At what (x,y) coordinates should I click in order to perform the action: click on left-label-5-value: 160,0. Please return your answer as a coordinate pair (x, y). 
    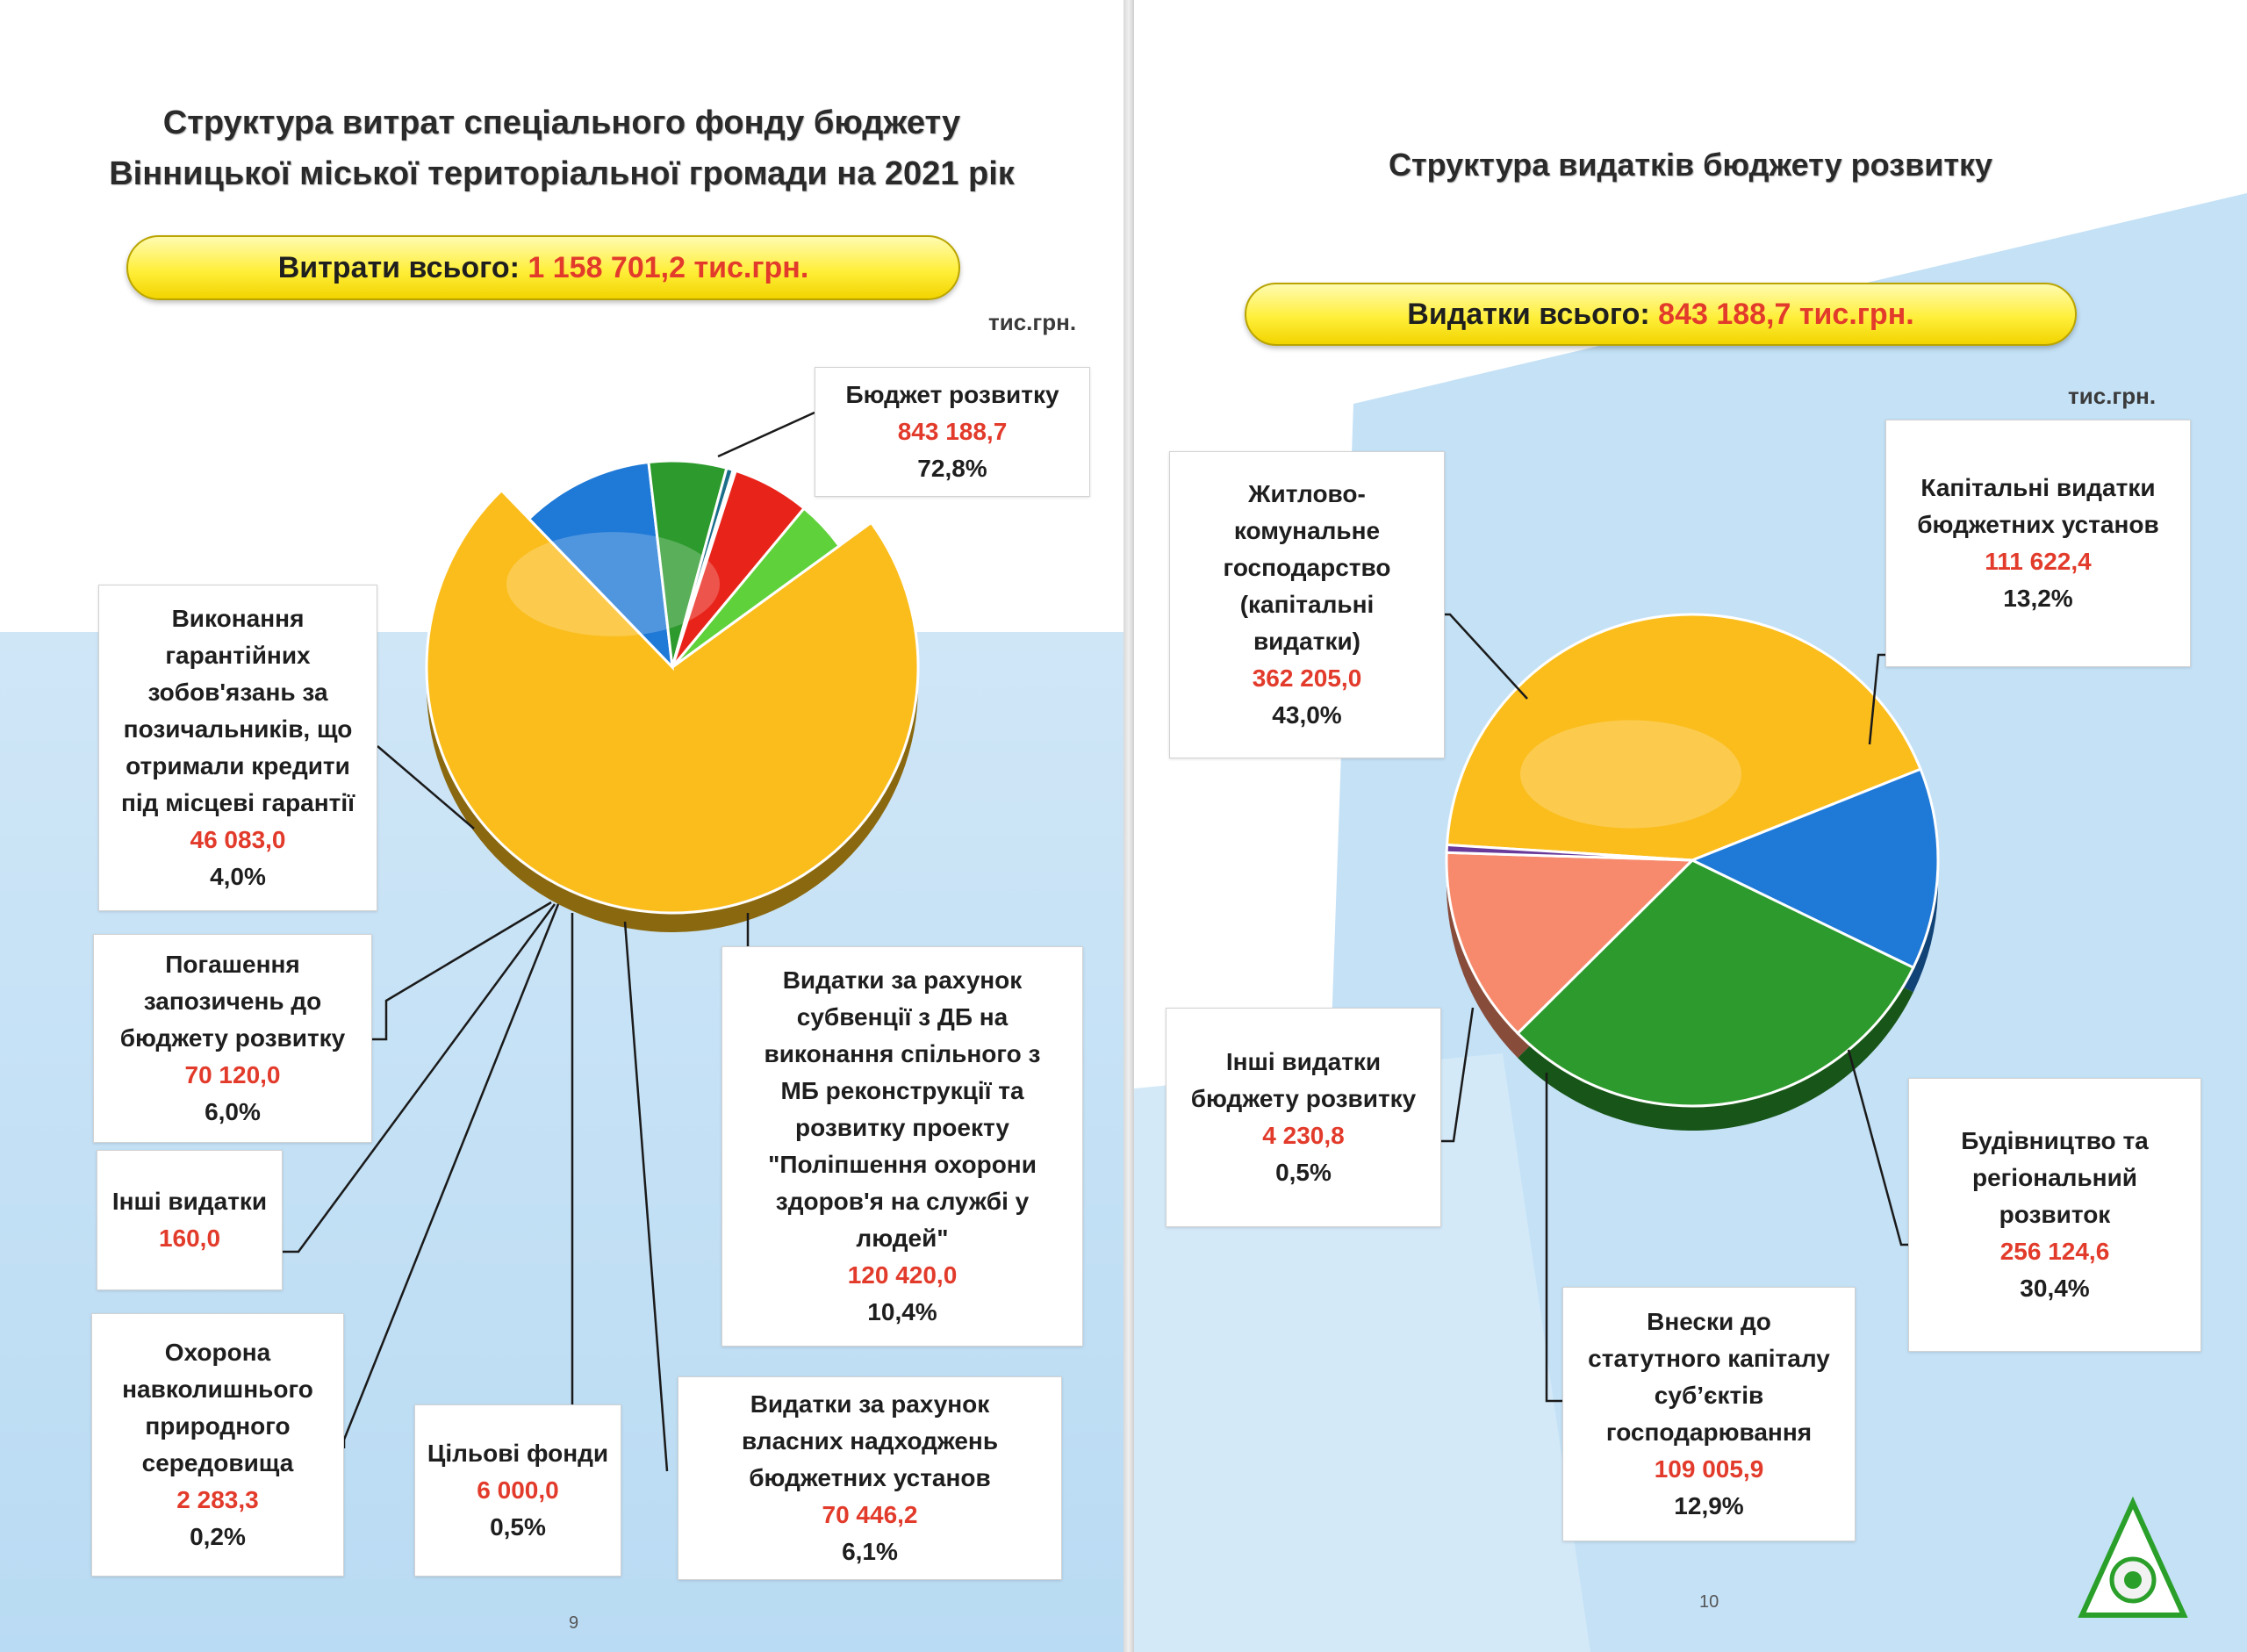
    Looking at the image, I should click on (189, 1238).